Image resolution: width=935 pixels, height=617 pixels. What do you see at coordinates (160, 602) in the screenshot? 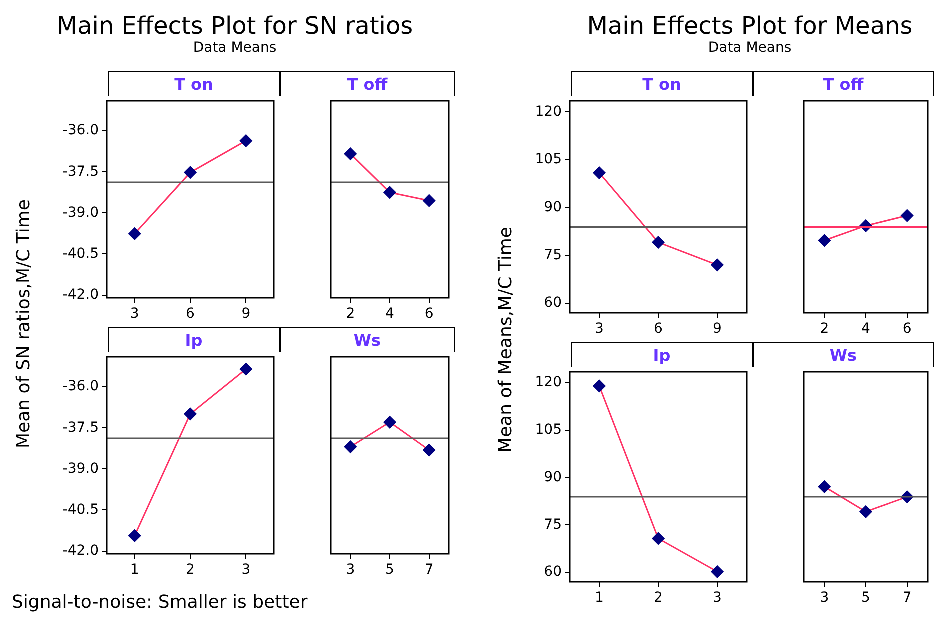
I see `text: Signal-to-noise: Smaller is better` at bounding box center [160, 602].